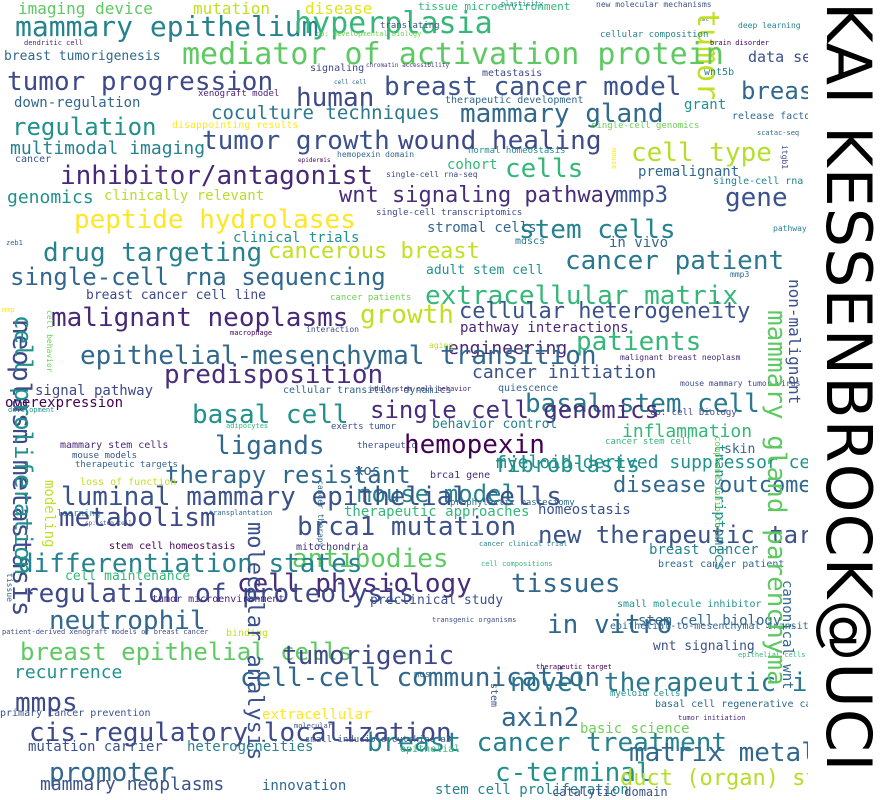 The height and width of the screenshot is (800, 883). I want to click on cloud-word: multimodal imaging, so click(108, 148).